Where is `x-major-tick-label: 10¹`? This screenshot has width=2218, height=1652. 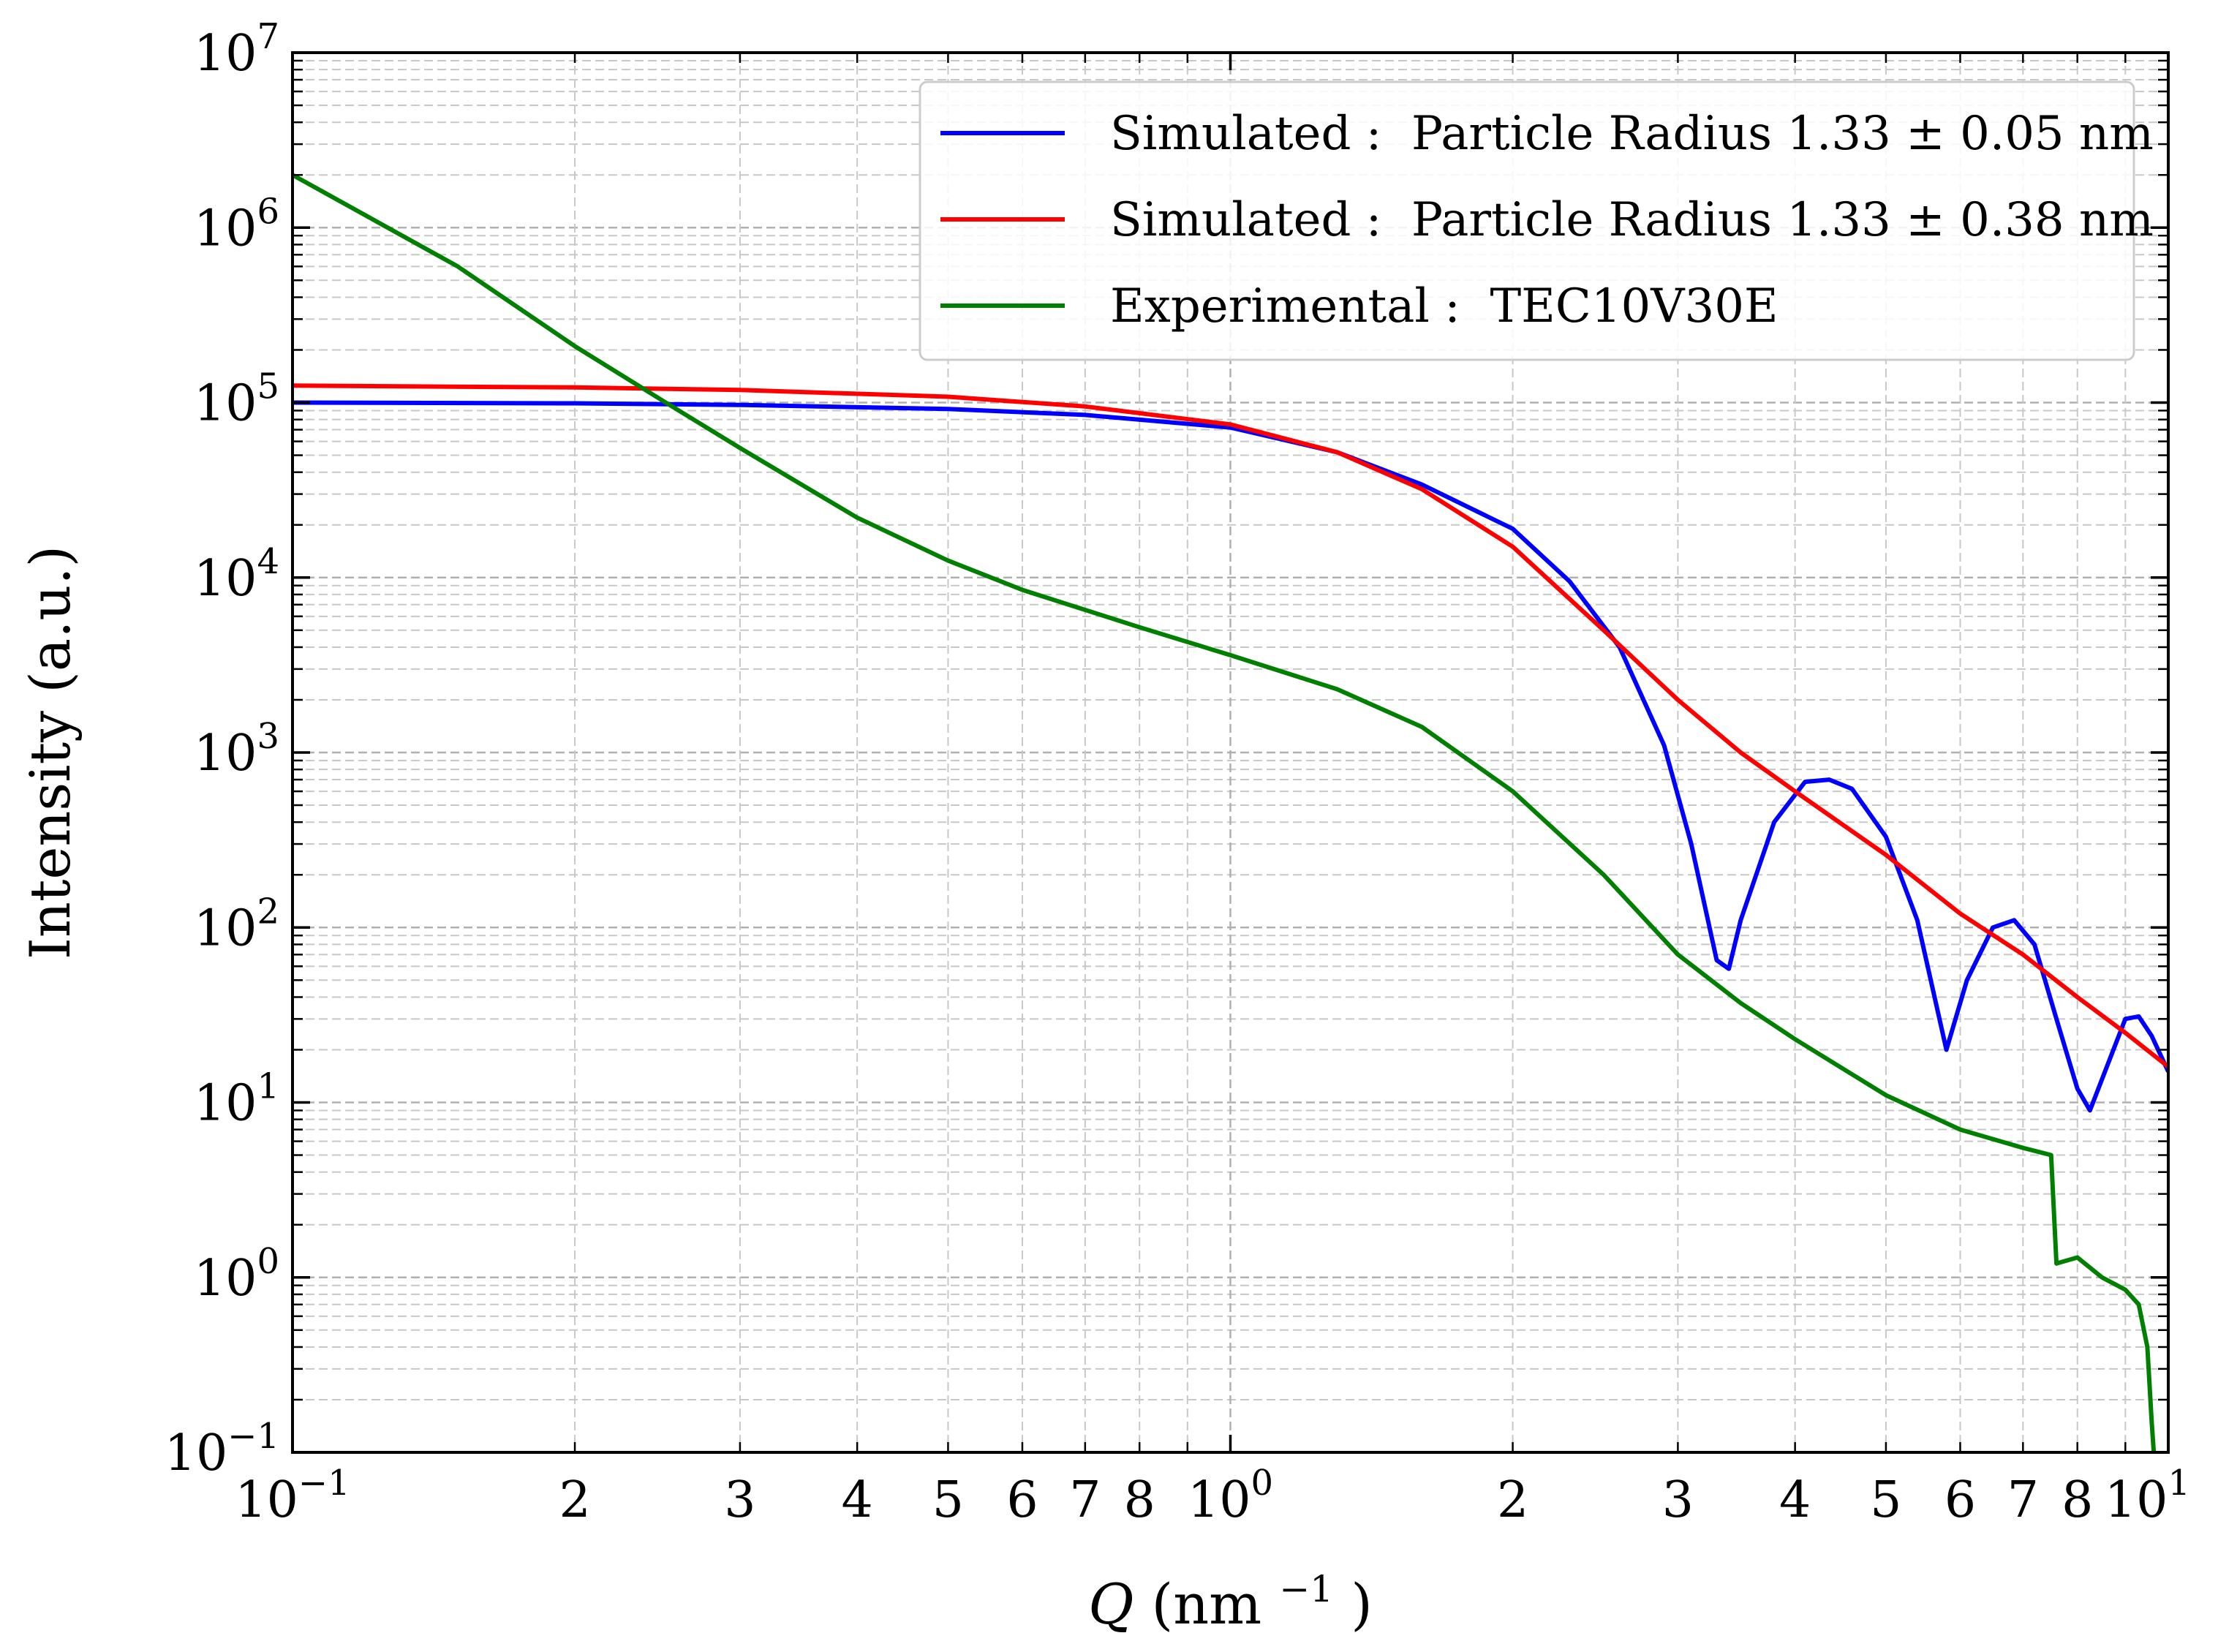
x-major-tick-label: 10¹ is located at coordinates (2148, 1496).